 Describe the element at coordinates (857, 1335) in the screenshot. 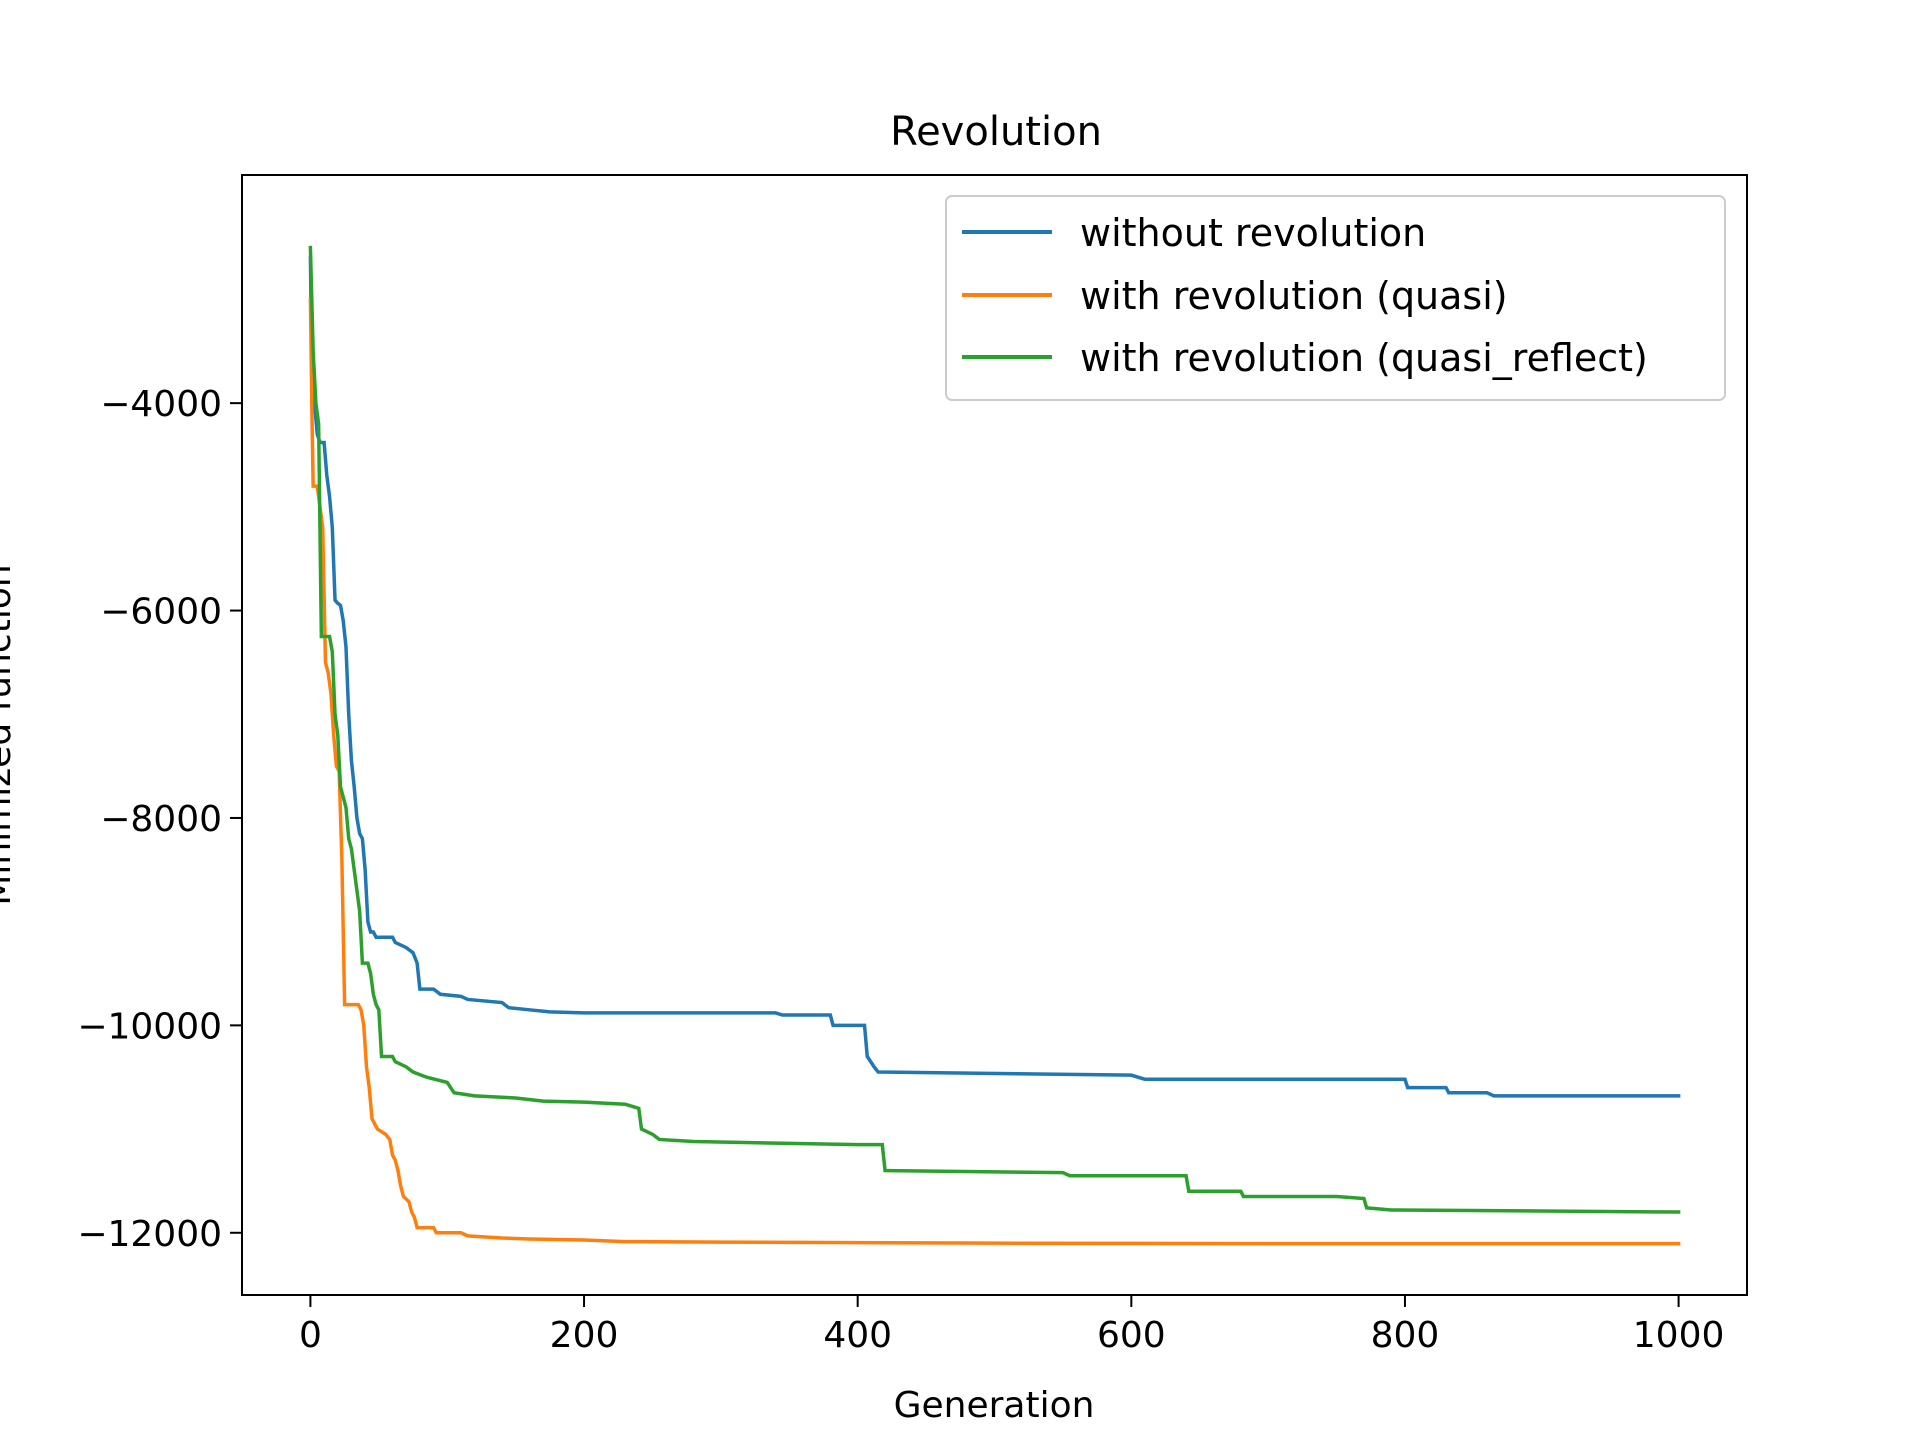

I see `x-tick-label: 400` at that location.